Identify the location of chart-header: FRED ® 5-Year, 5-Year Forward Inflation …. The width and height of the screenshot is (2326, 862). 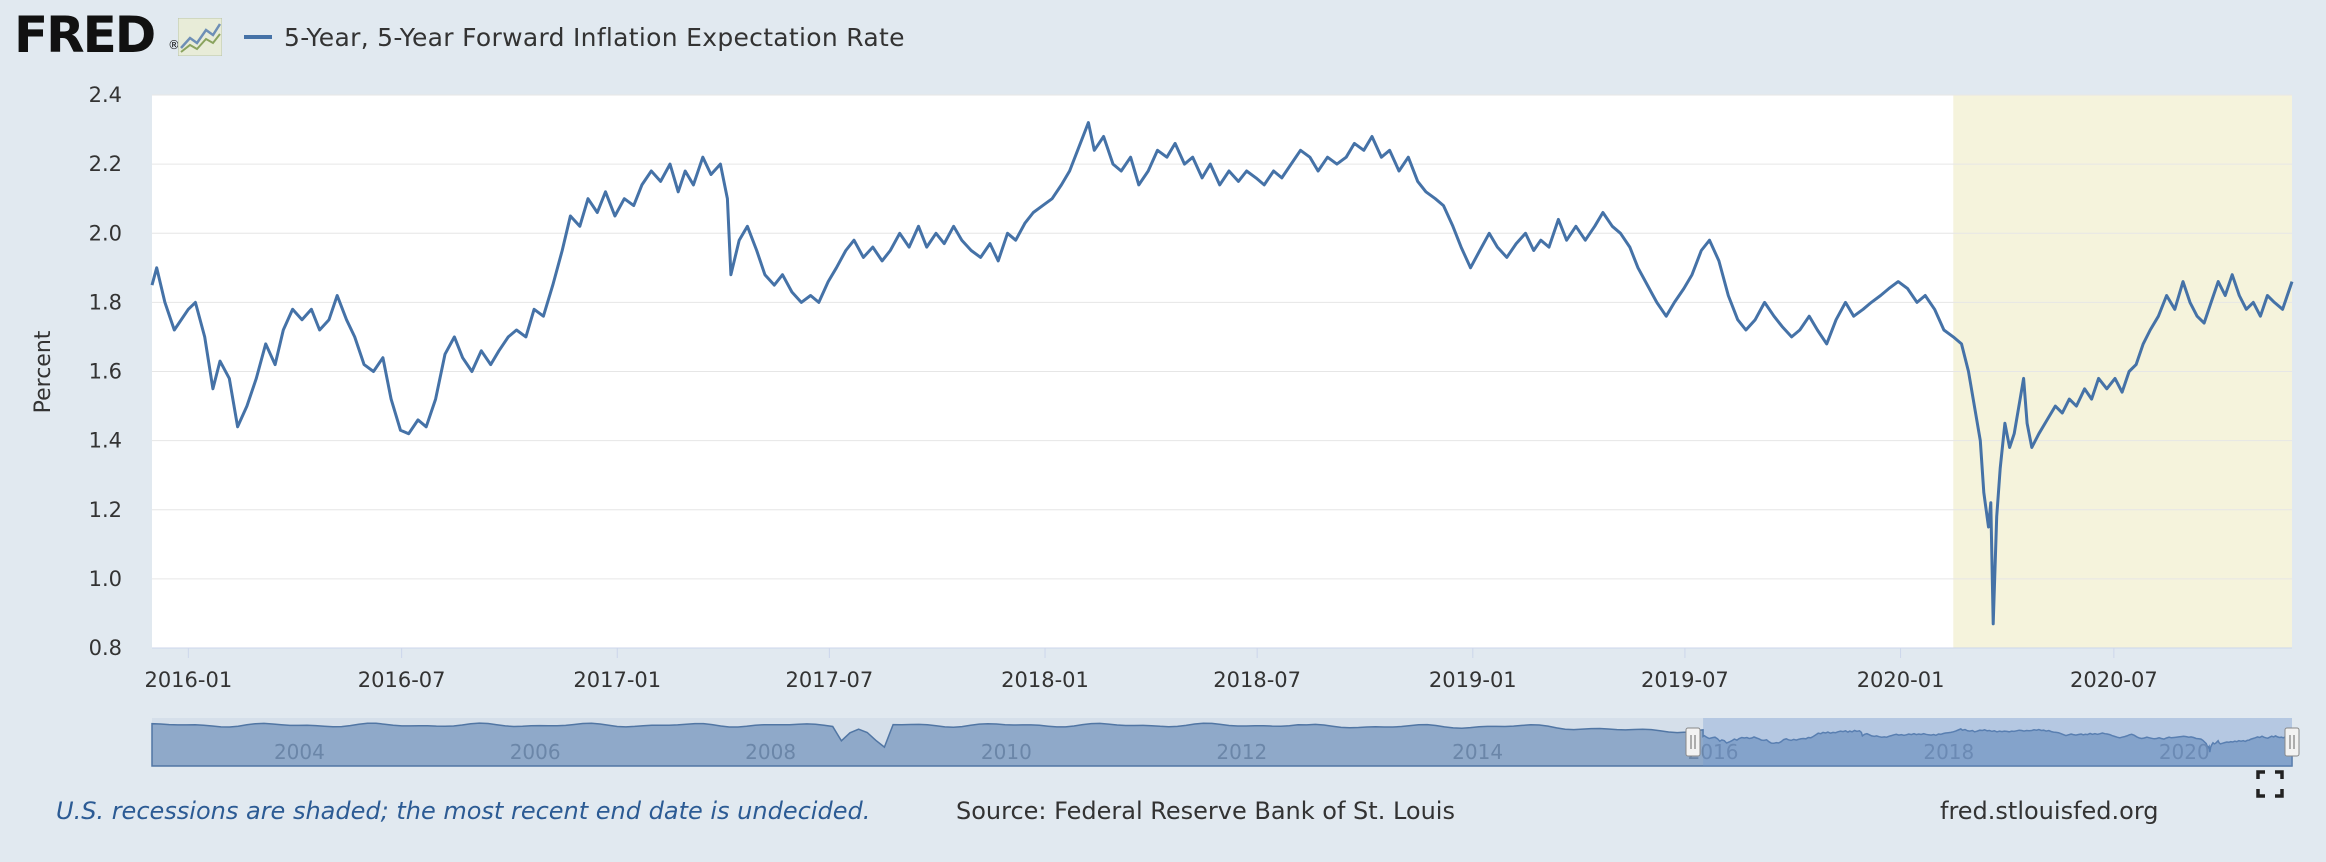
(1163, 40).